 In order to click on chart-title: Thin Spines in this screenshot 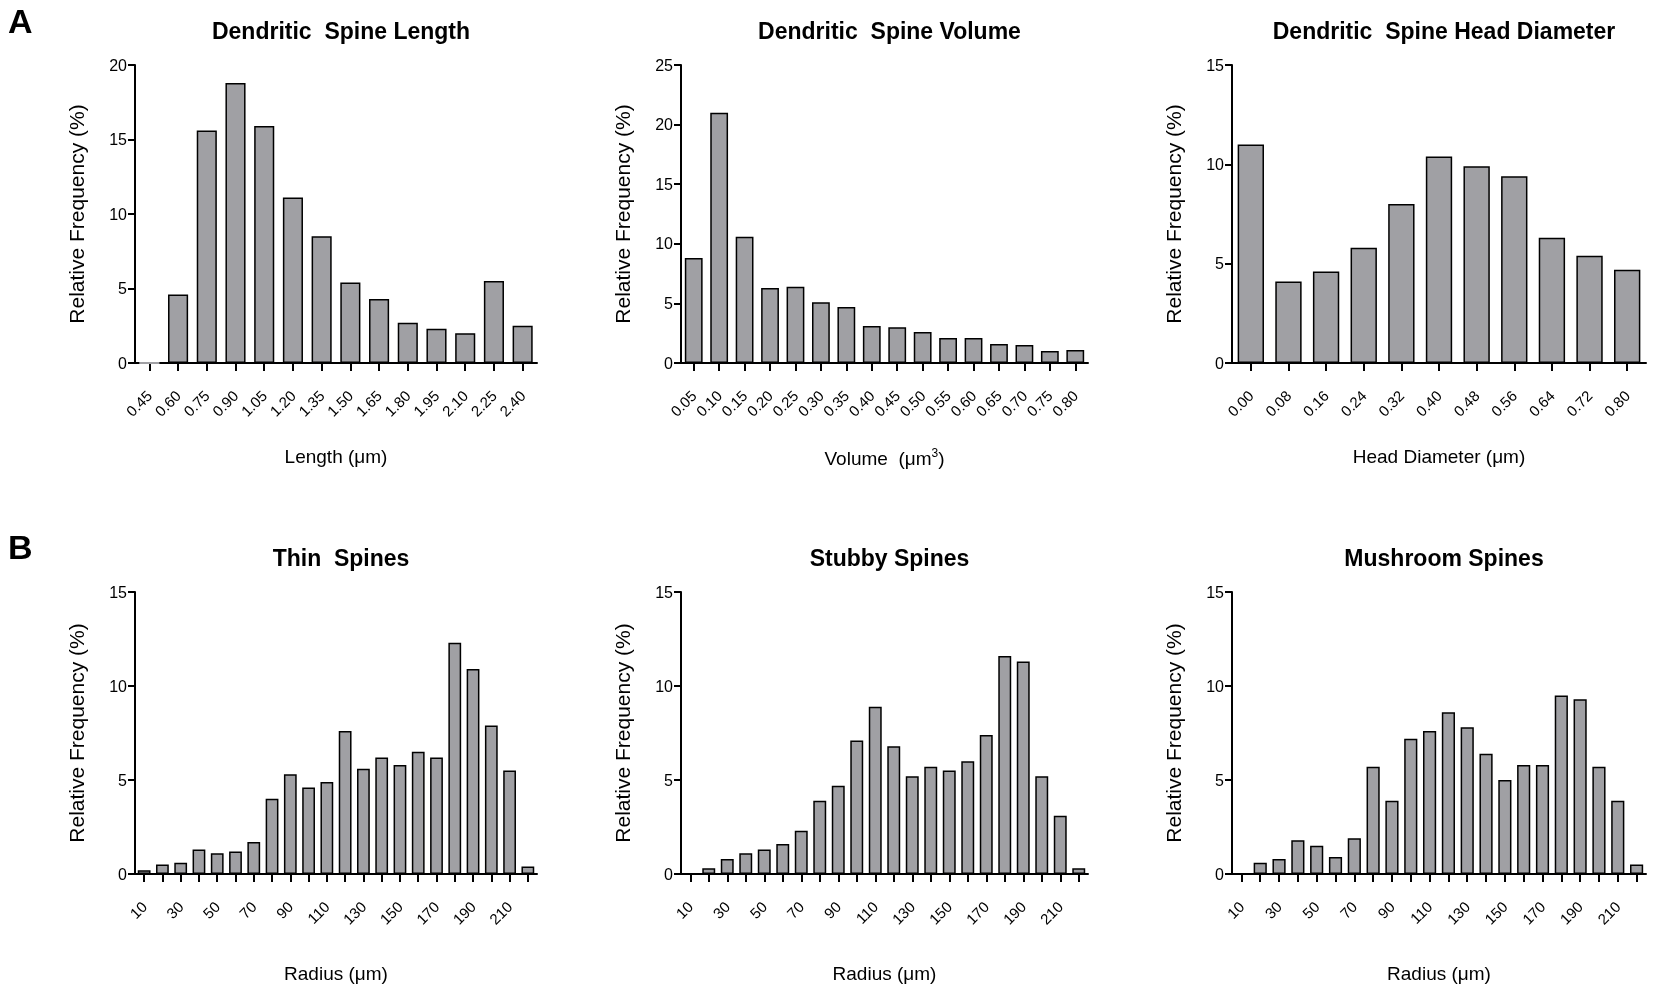, I will do `click(341, 557)`.